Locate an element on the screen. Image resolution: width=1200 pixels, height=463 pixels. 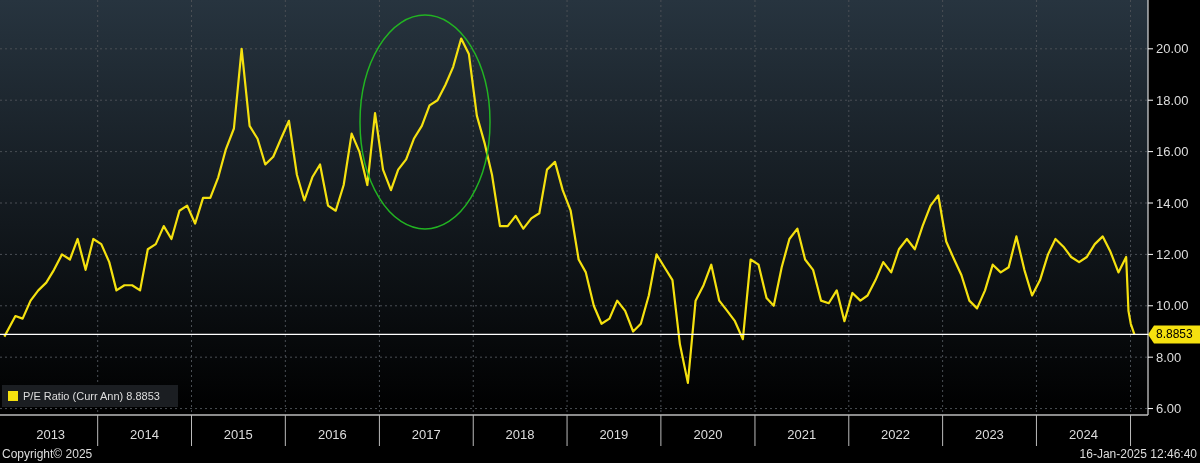
x-tick-label: 2017 is located at coordinates (426, 434).